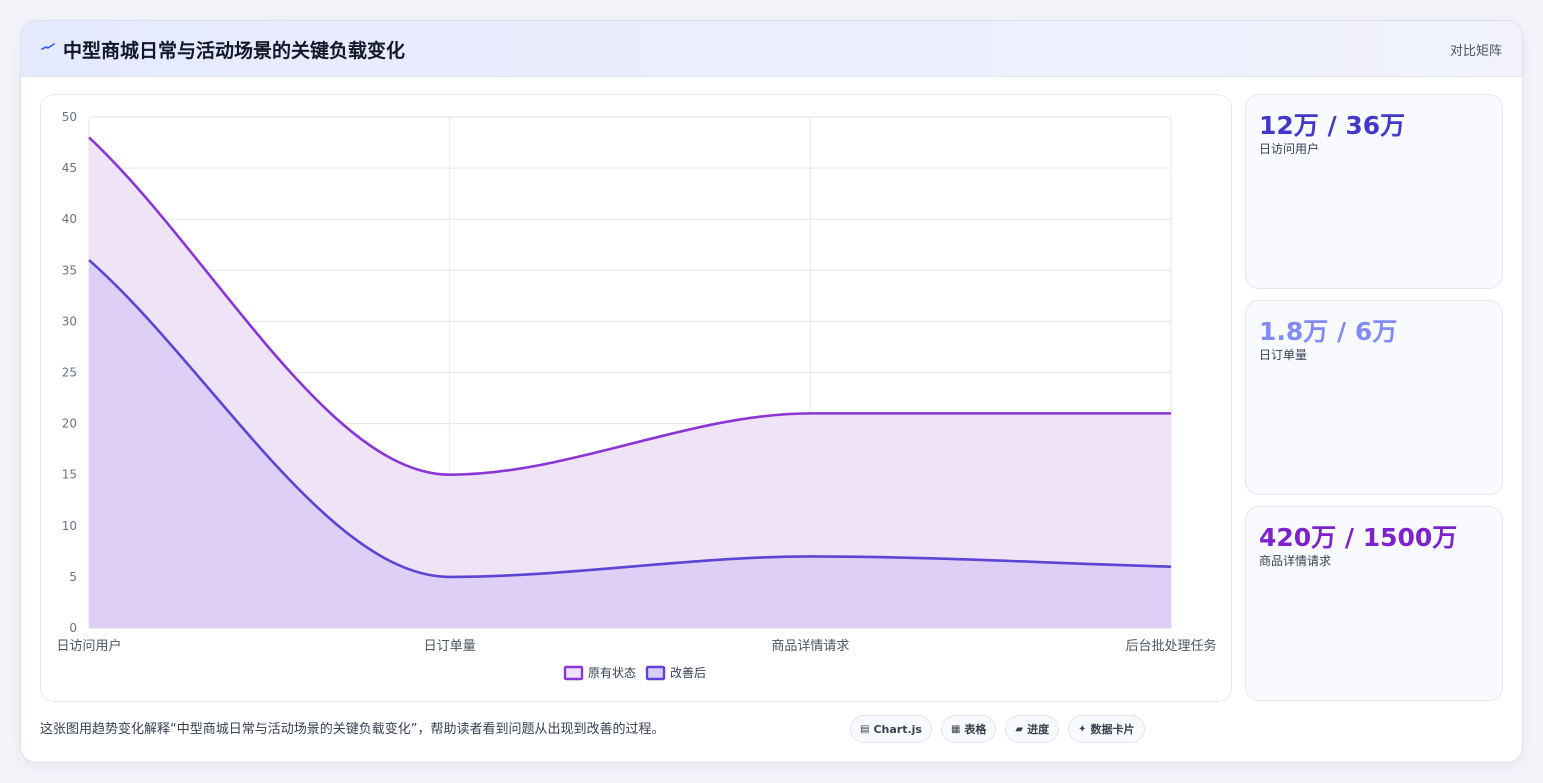 Image resolution: width=1543 pixels, height=783 pixels. What do you see at coordinates (1170, 646) in the screenshot?
I see `x-tick-label: 后台批处理任务` at bounding box center [1170, 646].